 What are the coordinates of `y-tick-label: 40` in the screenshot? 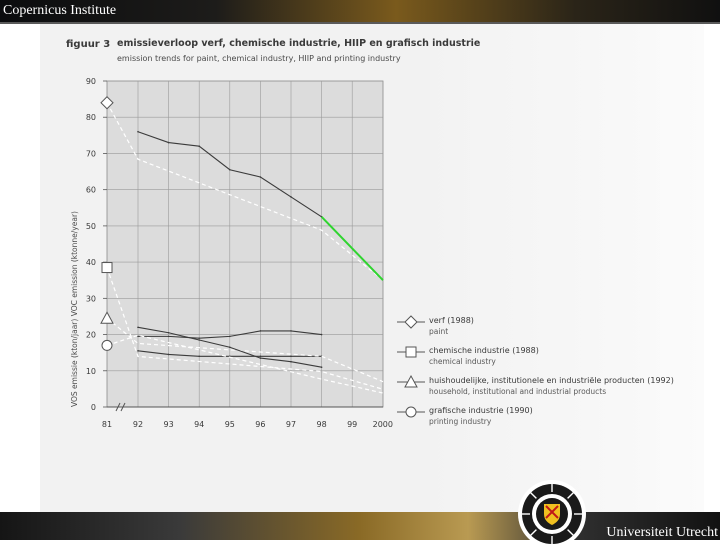 It's located at (91, 262).